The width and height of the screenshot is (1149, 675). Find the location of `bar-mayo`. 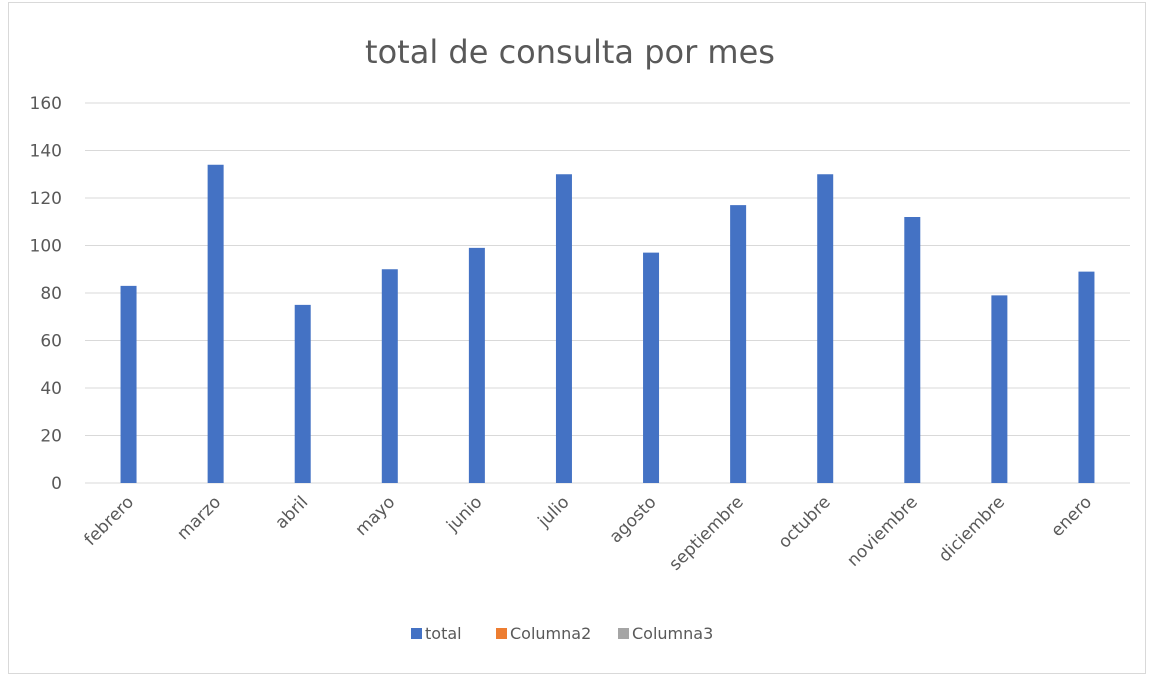

bar-mayo is located at coordinates (389, 376).